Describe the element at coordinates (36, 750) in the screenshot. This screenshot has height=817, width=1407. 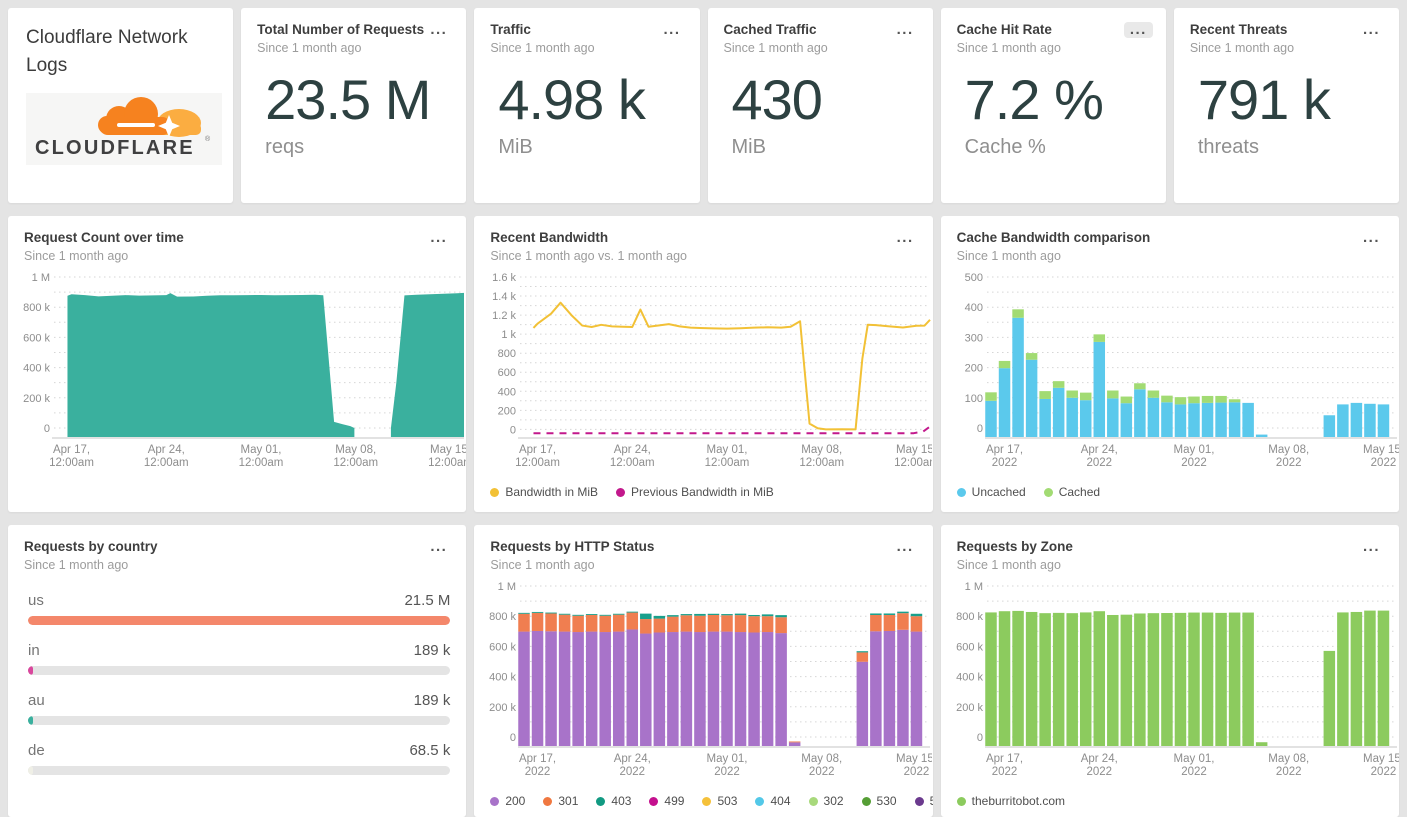
I see `gauge-label: de` at that location.